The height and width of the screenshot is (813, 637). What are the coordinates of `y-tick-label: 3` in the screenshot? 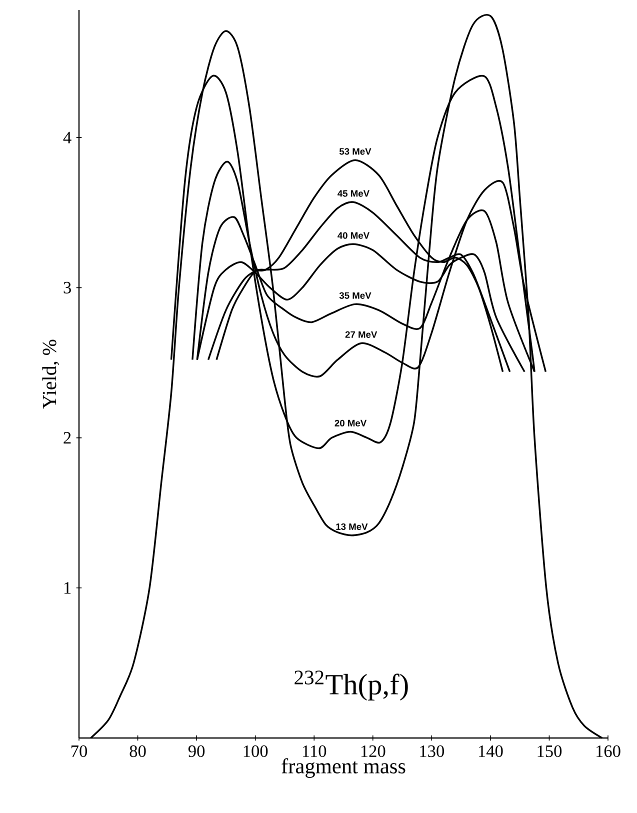 It's located at (67, 288).